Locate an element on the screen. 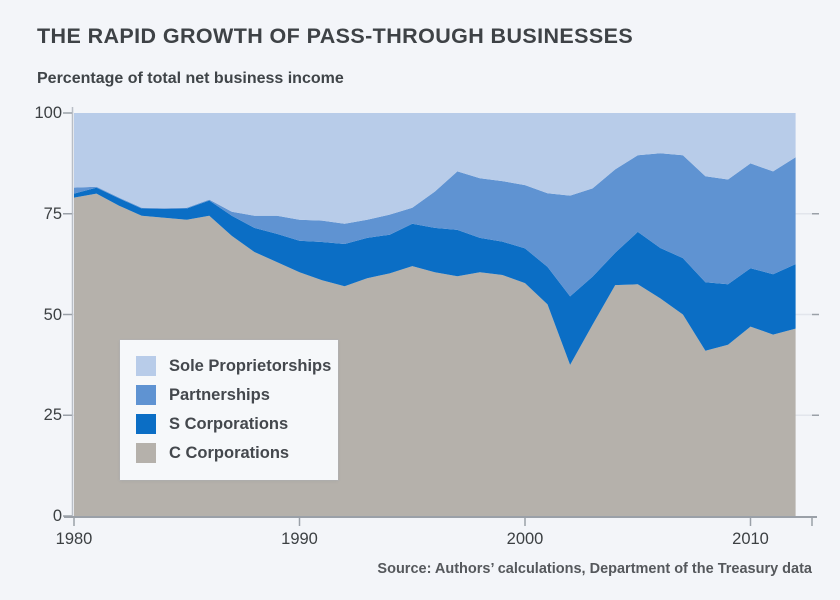 Image resolution: width=840 pixels, height=600 pixels. legend-label: Sole Proprietorships is located at coordinates (250, 365).